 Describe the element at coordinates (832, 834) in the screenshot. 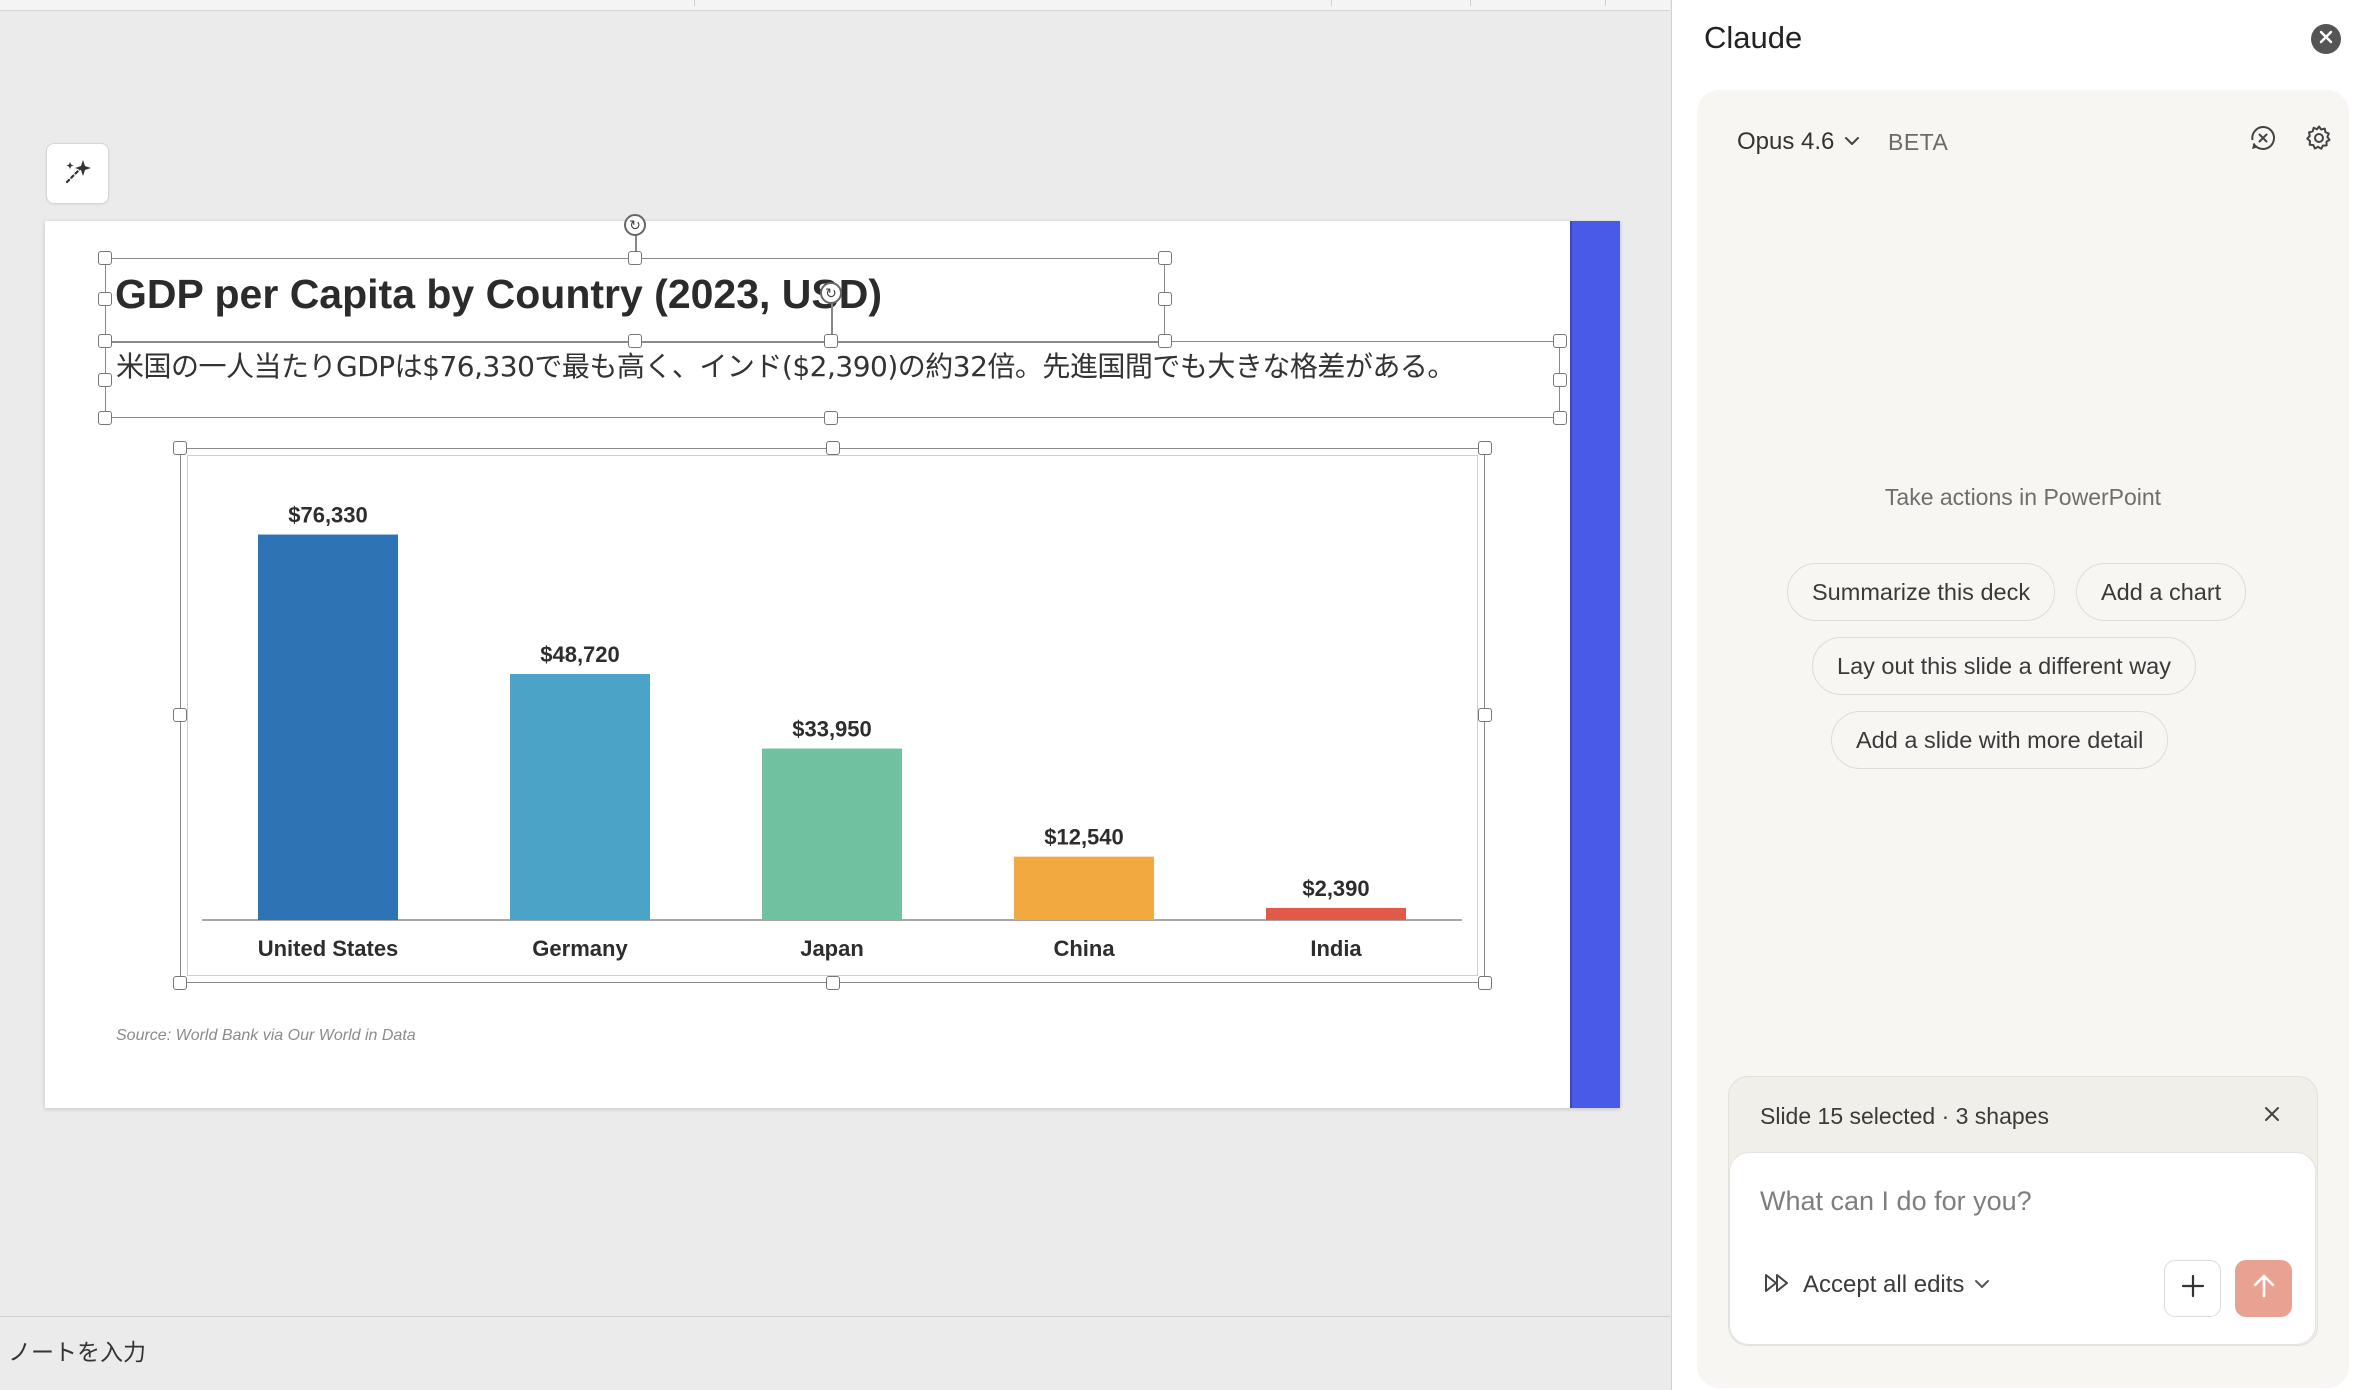

I see `bar-japan` at that location.